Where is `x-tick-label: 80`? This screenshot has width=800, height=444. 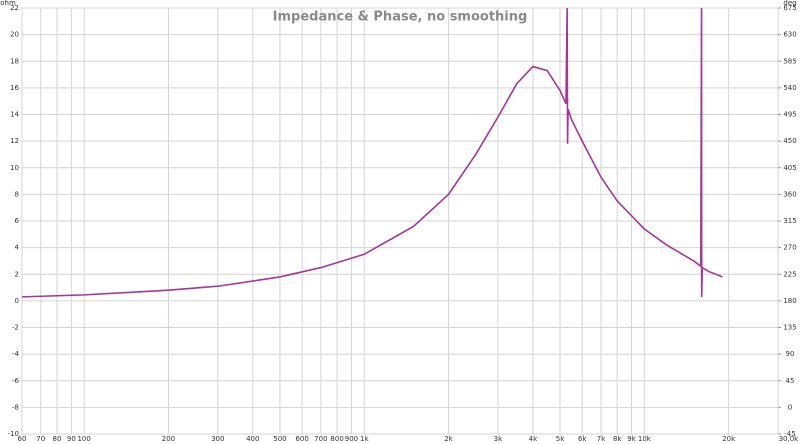 x-tick-label: 80 is located at coordinates (57, 439).